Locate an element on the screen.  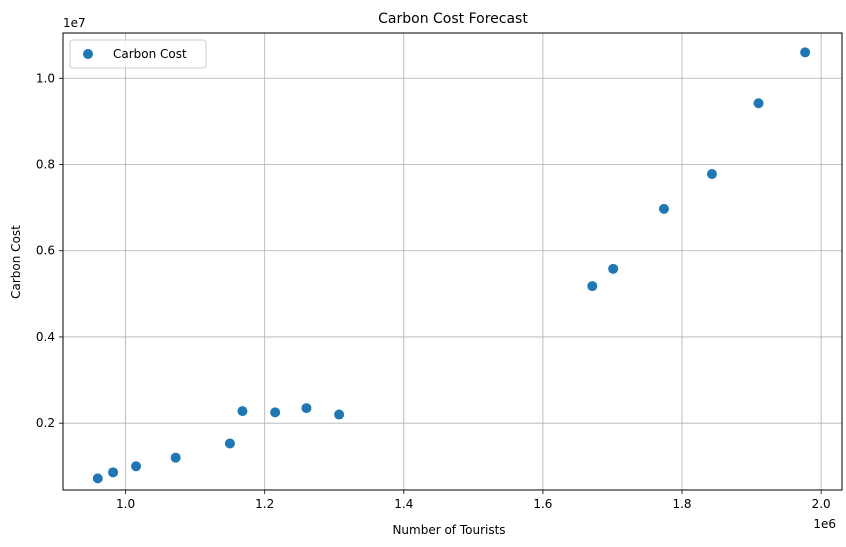
y-offset-label: 1e7 is located at coordinates (74, 23).